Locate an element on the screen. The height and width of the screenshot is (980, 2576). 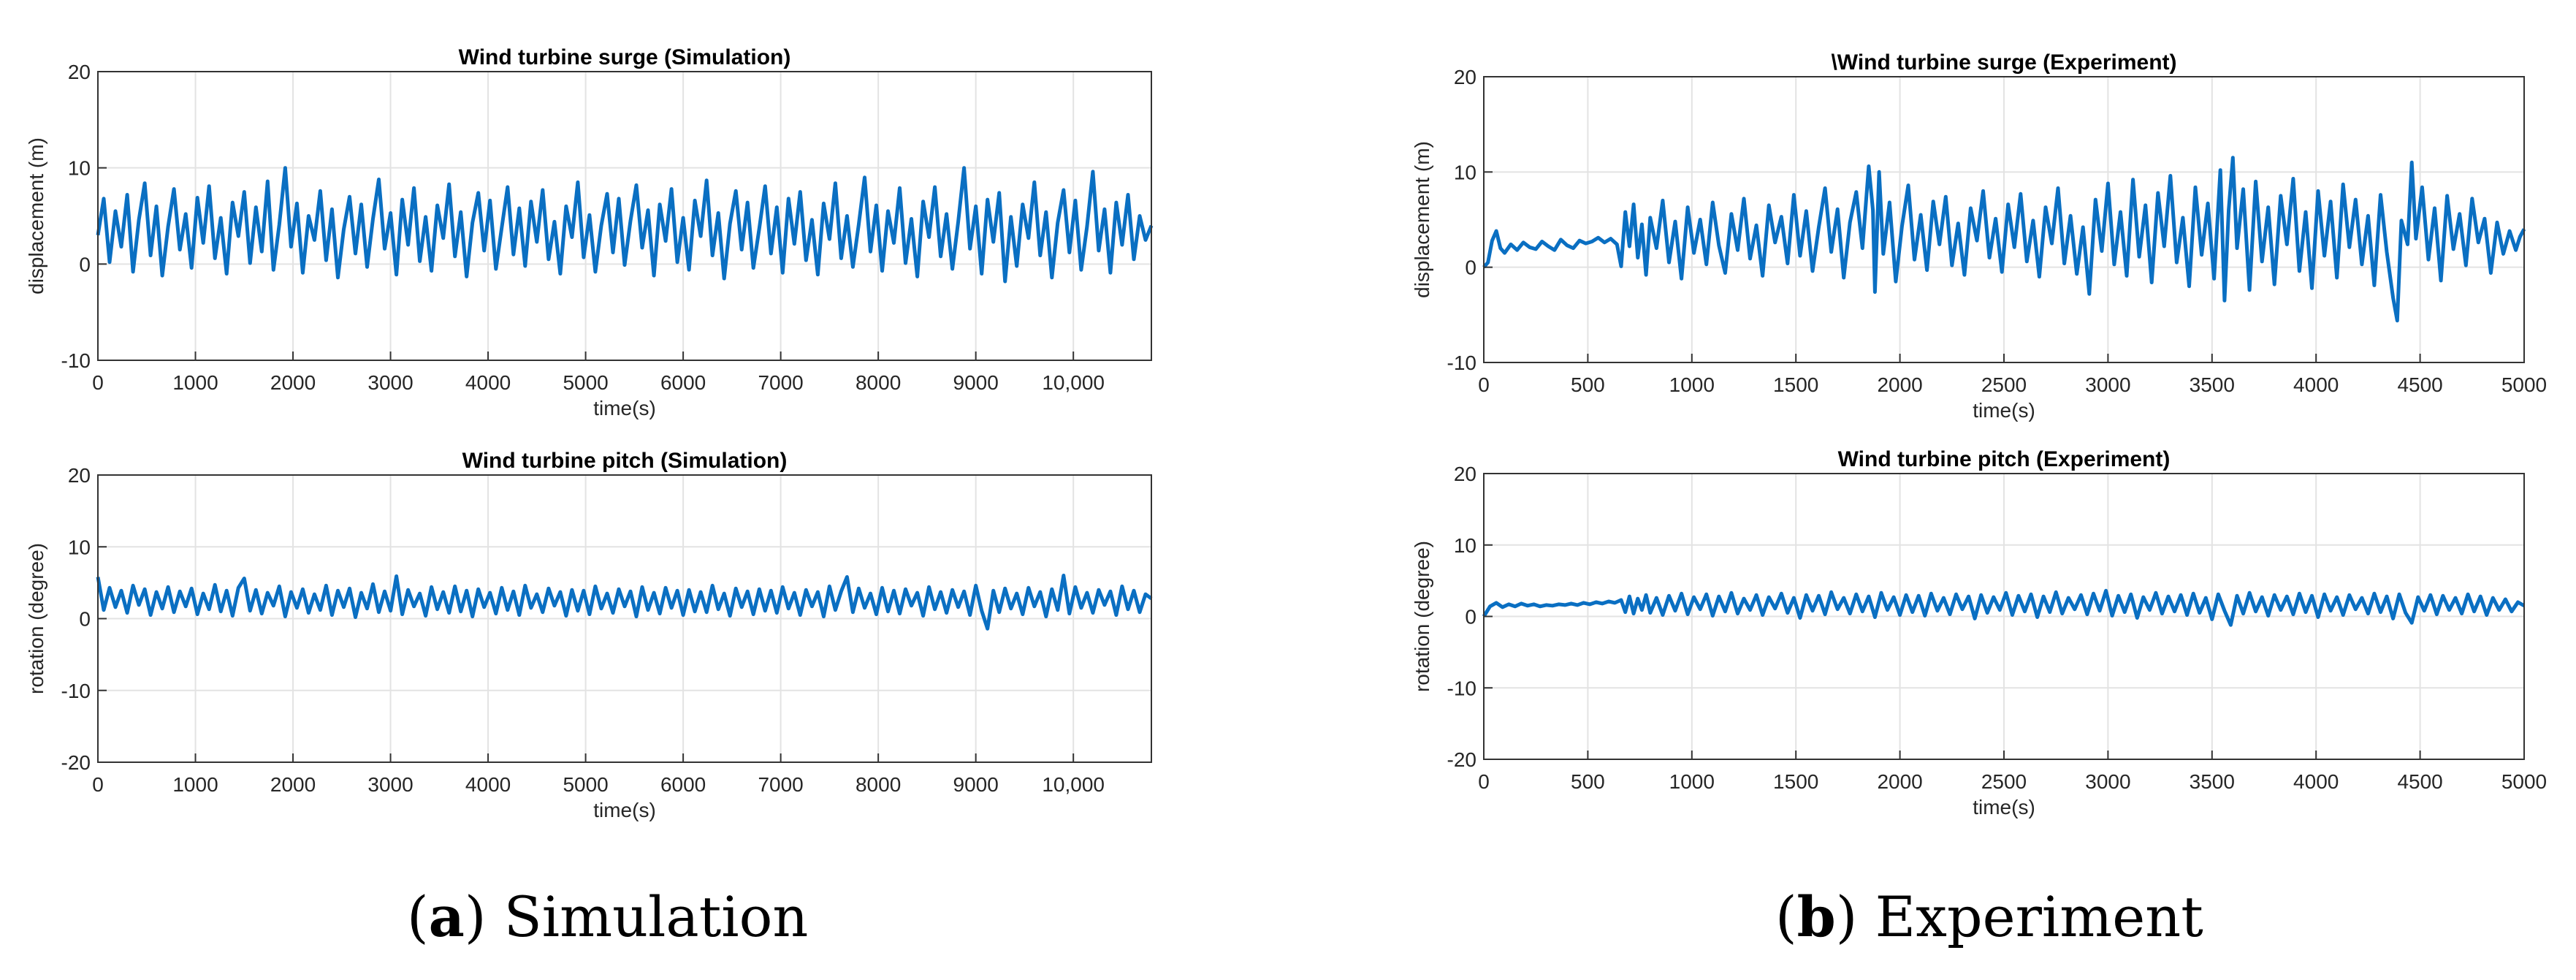
caption-a-text: Simulation is located at coordinates (656, 917).